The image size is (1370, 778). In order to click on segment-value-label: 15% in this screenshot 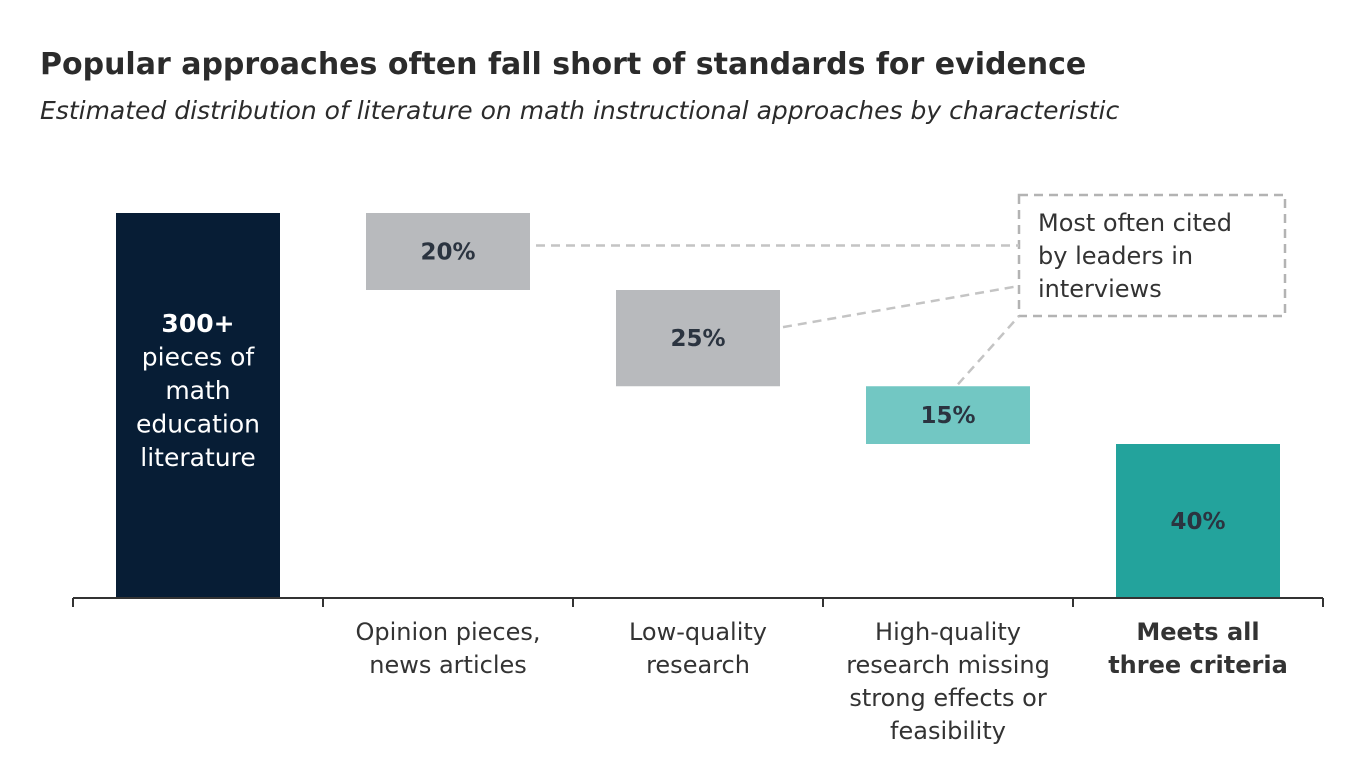, I will do `click(947, 416)`.